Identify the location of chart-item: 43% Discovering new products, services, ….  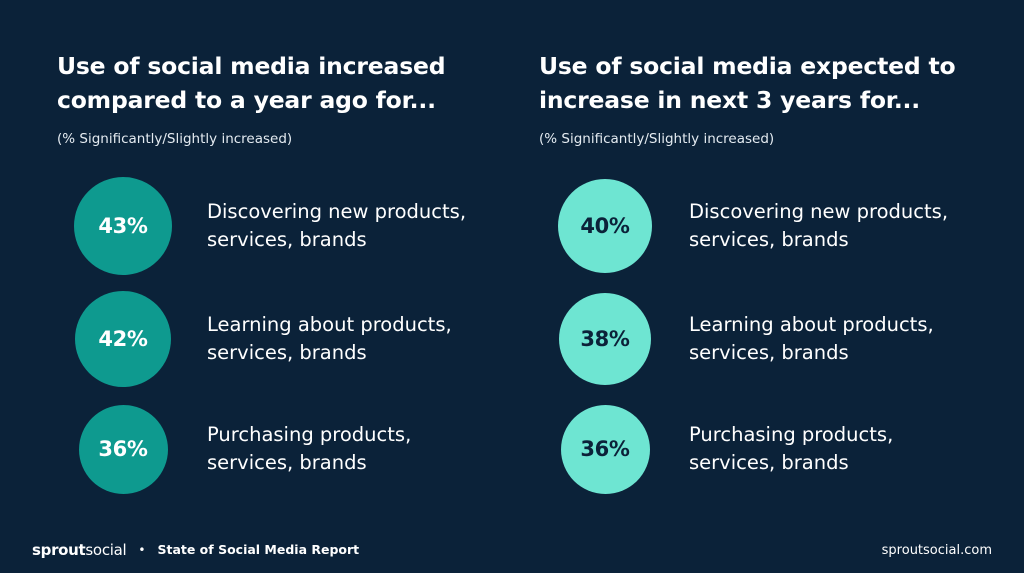
(287, 226).